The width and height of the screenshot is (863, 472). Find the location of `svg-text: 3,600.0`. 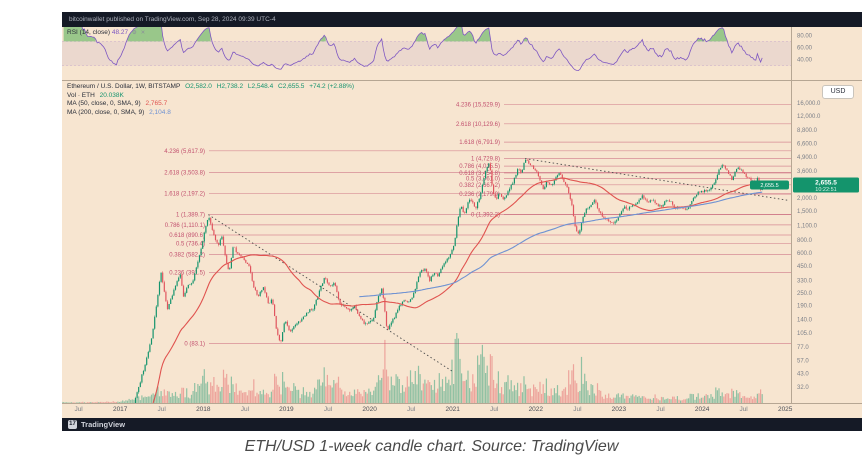

svg-text: 3,600.0 is located at coordinates (807, 172).